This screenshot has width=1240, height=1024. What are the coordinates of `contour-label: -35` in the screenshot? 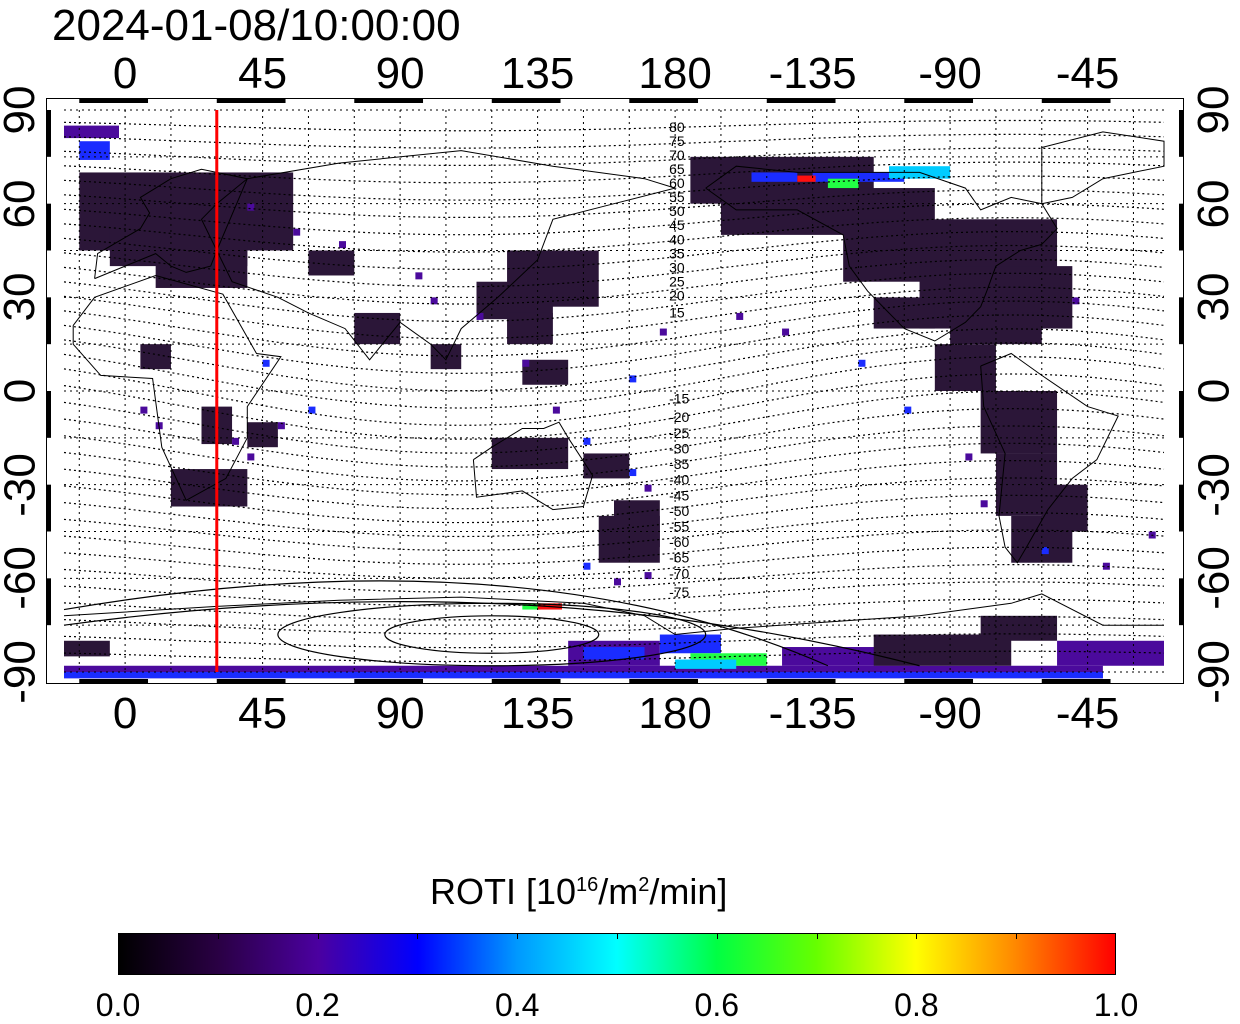 It's located at (679, 464).